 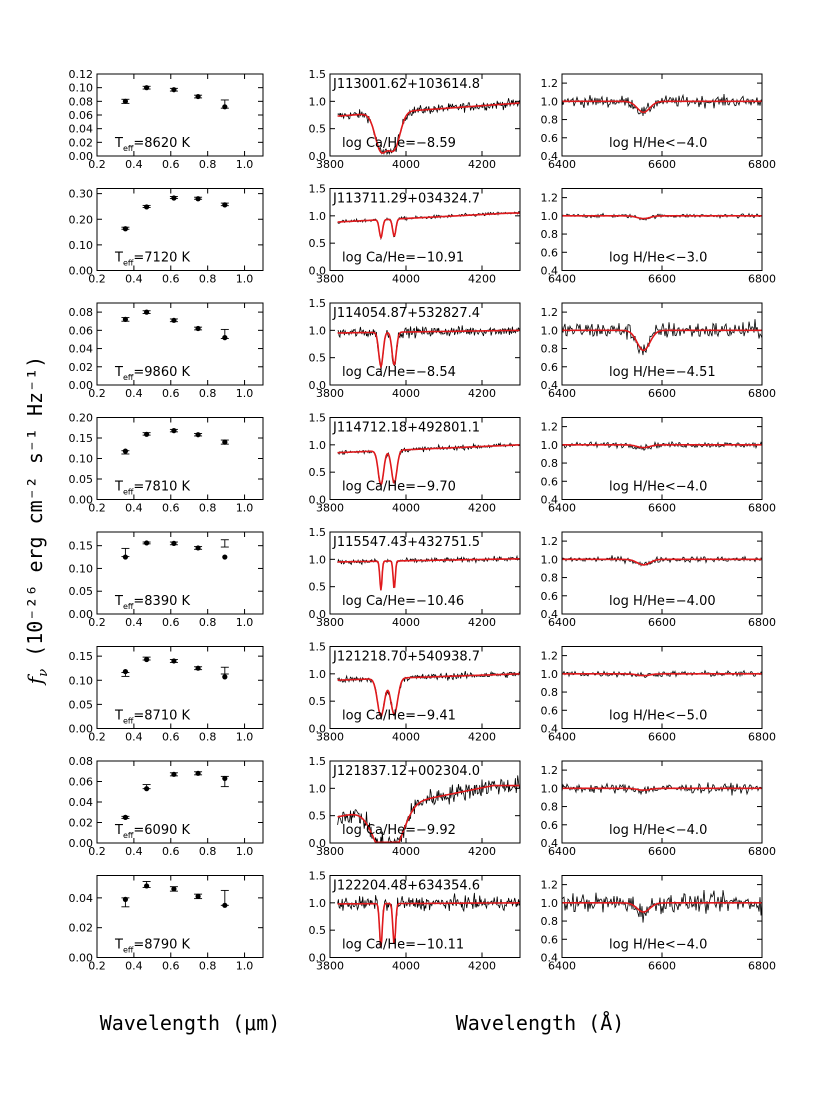 What do you see at coordinates (161, 487) in the screenshot?
I see `teff-label-value: =7810 K` at bounding box center [161, 487].